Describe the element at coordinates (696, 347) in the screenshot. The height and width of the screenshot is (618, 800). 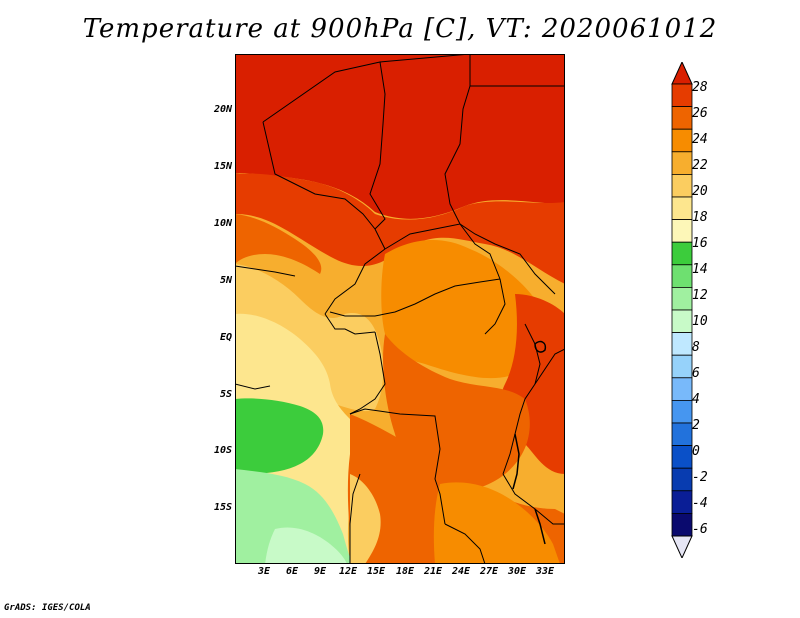
I see `colorbar-level-label: 8` at that location.